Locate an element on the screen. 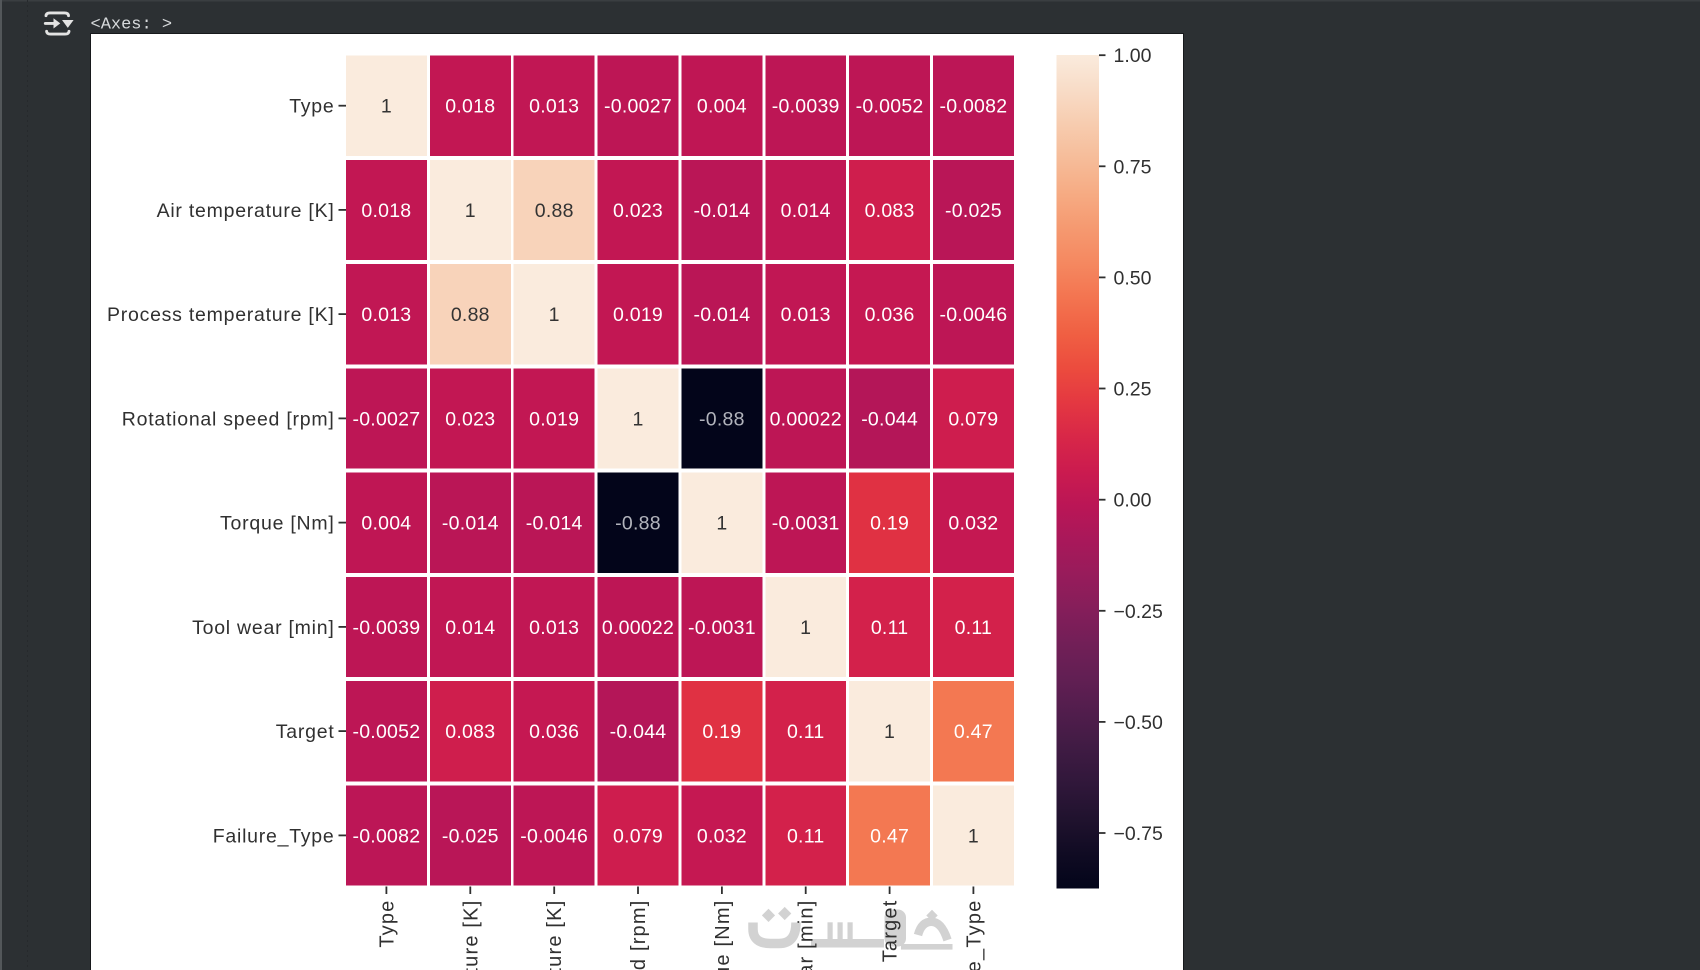  svg-text: 0.00 is located at coordinates (1133, 501).